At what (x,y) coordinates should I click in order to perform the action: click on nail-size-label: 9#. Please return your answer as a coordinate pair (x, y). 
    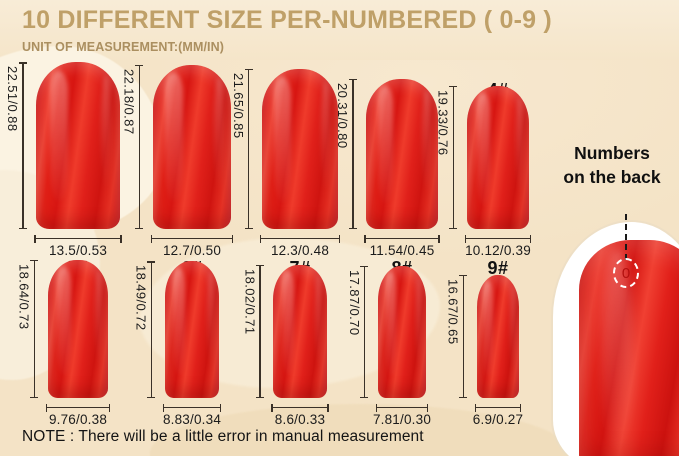
    Looking at the image, I should click on (498, 268).